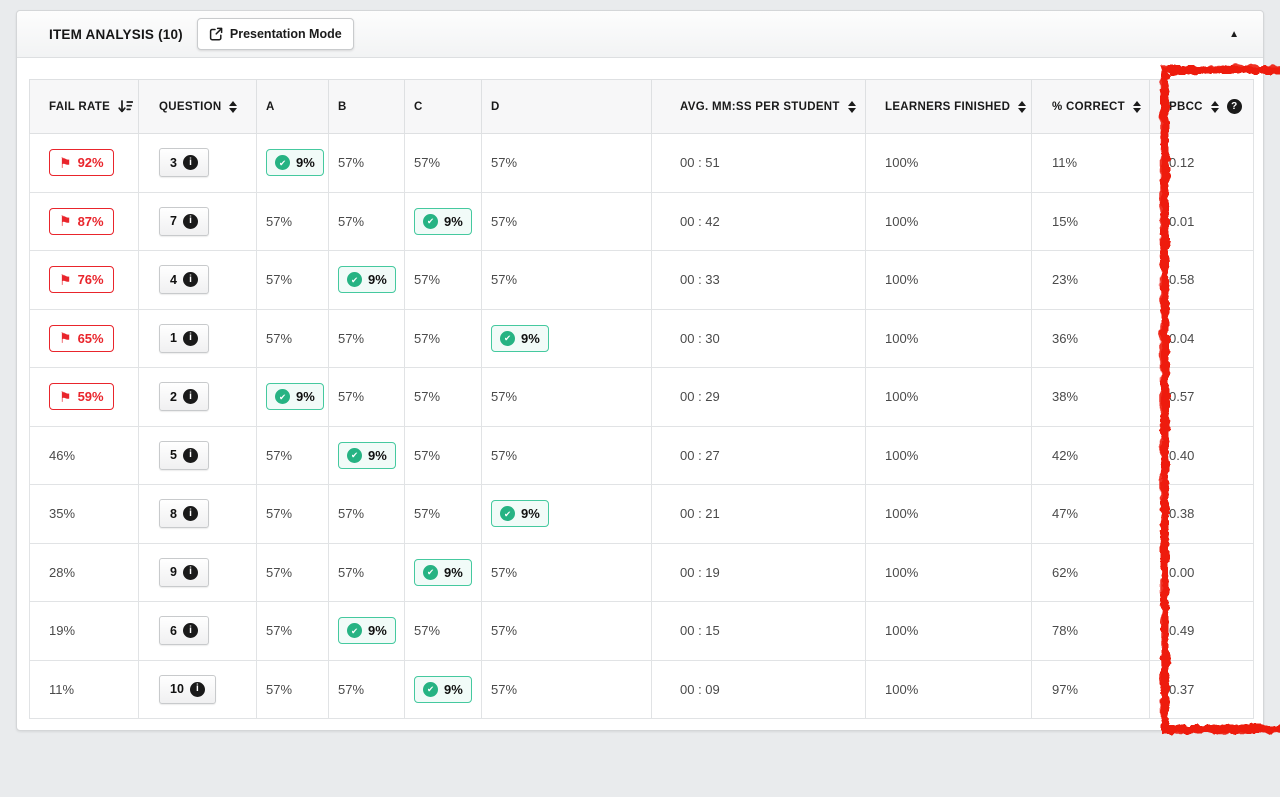 The height and width of the screenshot is (797, 1280). What do you see at coordinates (173, 279) in the screenshot?
I see `question-number: 4` at bounding box center [173, 279].